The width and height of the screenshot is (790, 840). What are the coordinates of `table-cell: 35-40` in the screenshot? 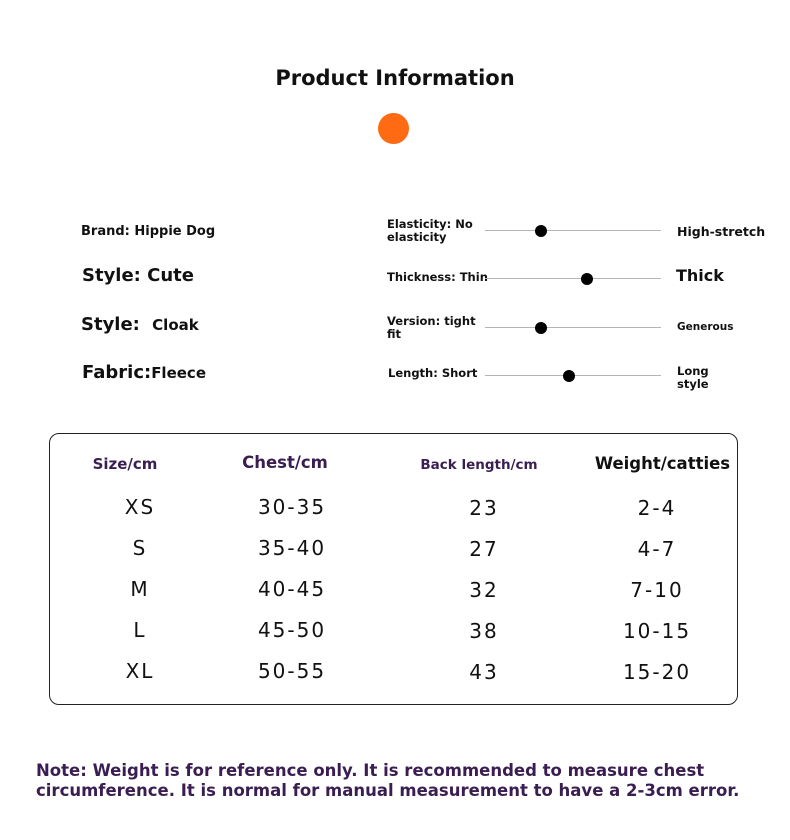 It's located at (292, 548).